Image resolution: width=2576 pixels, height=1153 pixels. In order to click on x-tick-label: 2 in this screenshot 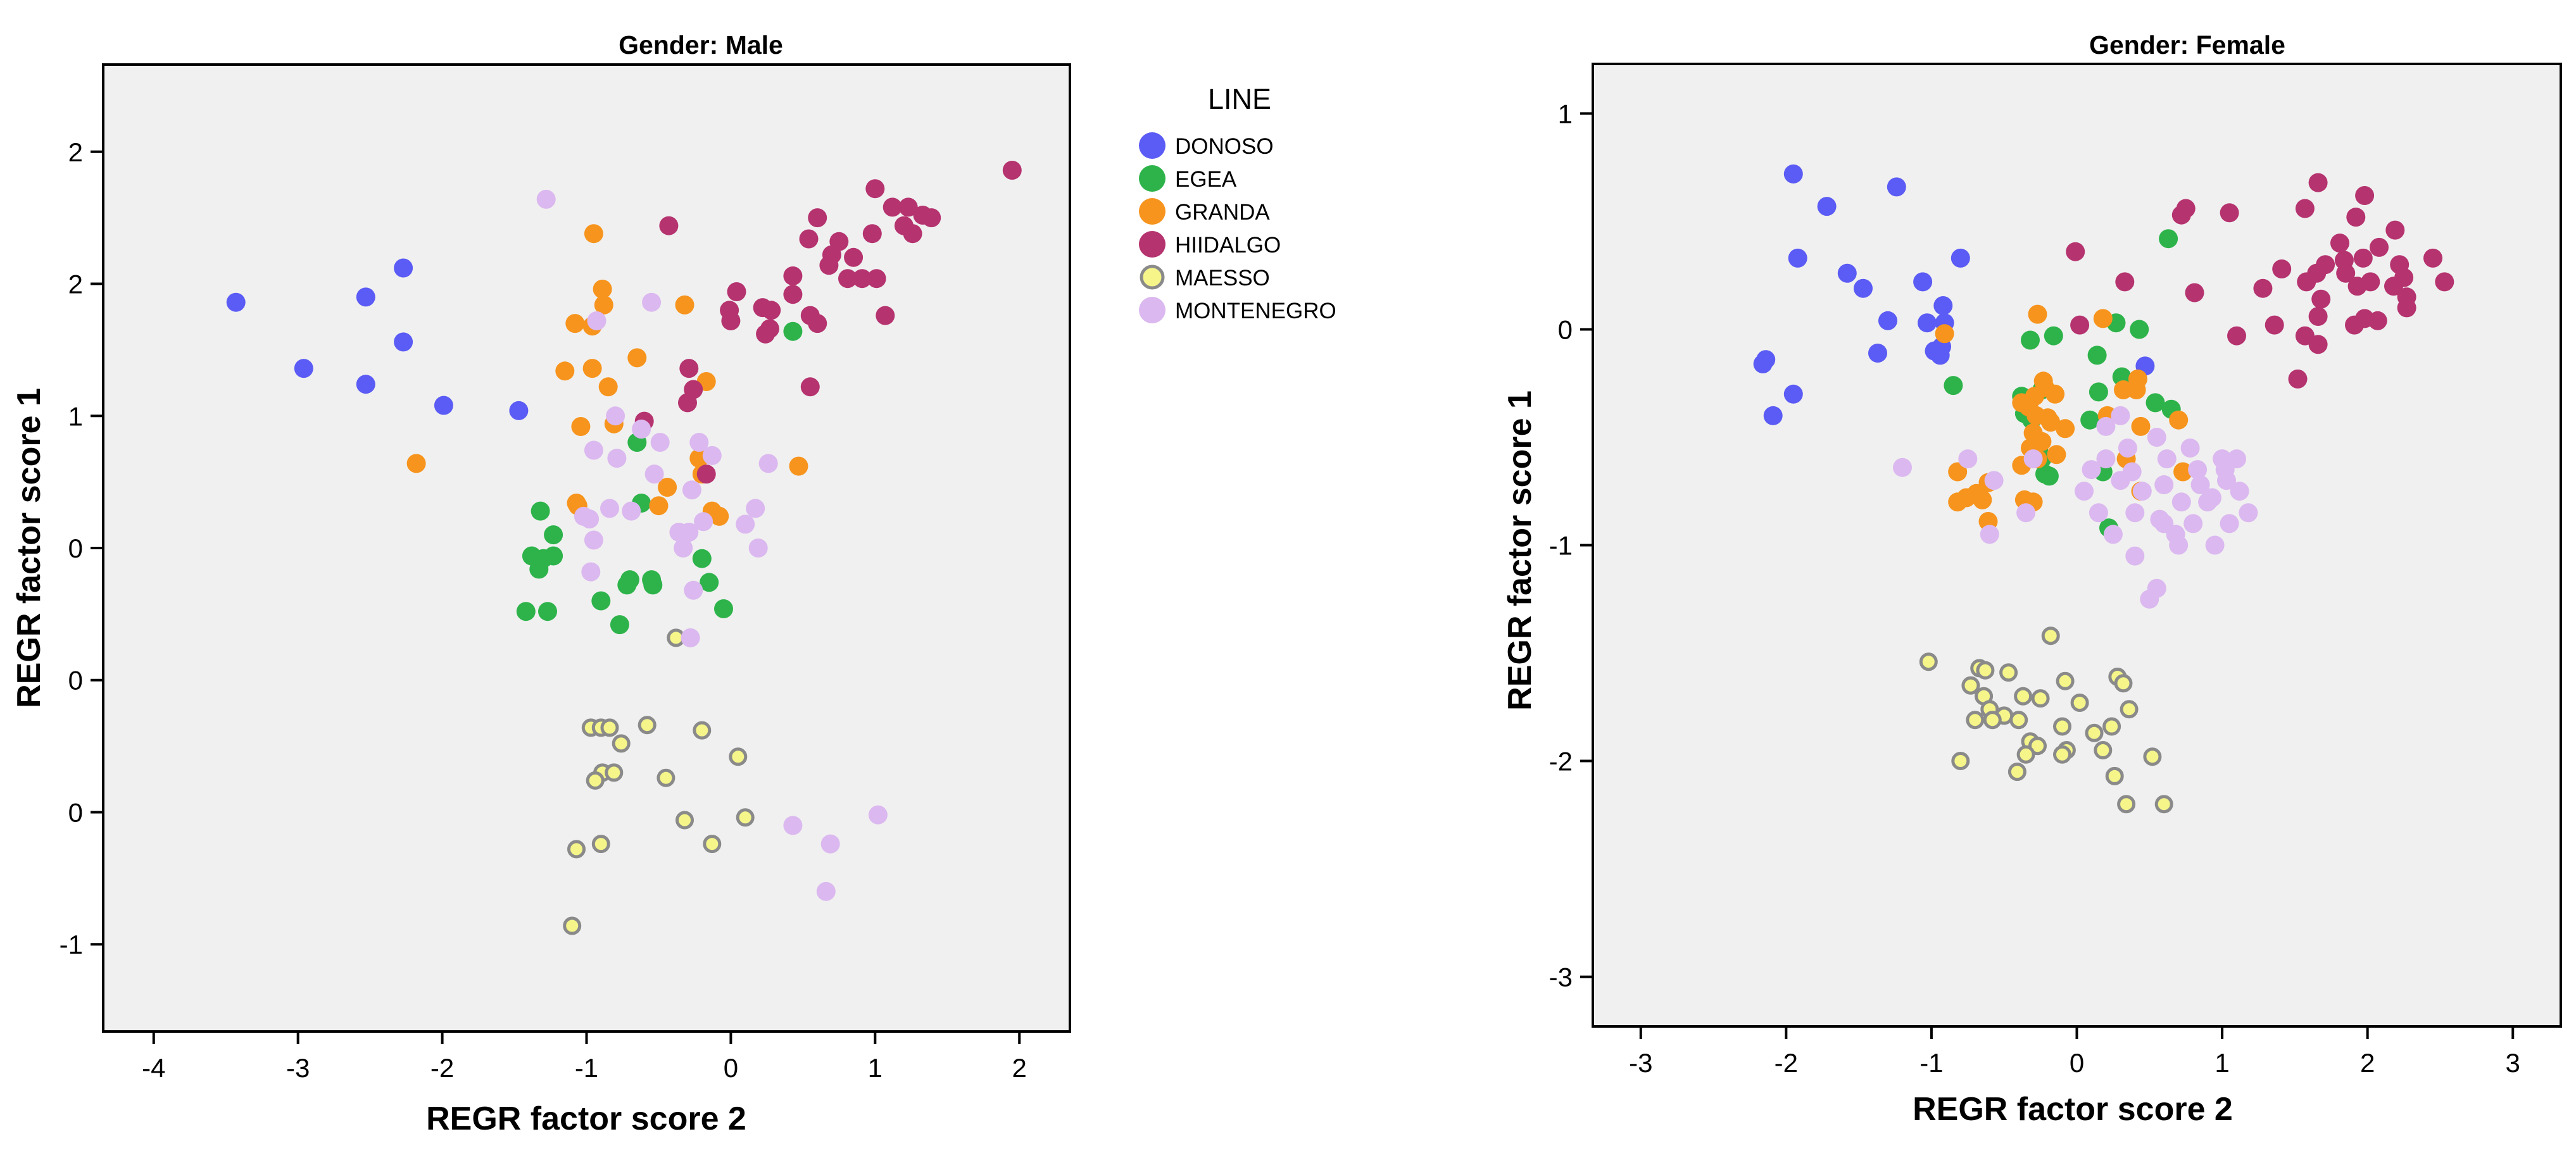, I will do `click(2367, 1063)`.